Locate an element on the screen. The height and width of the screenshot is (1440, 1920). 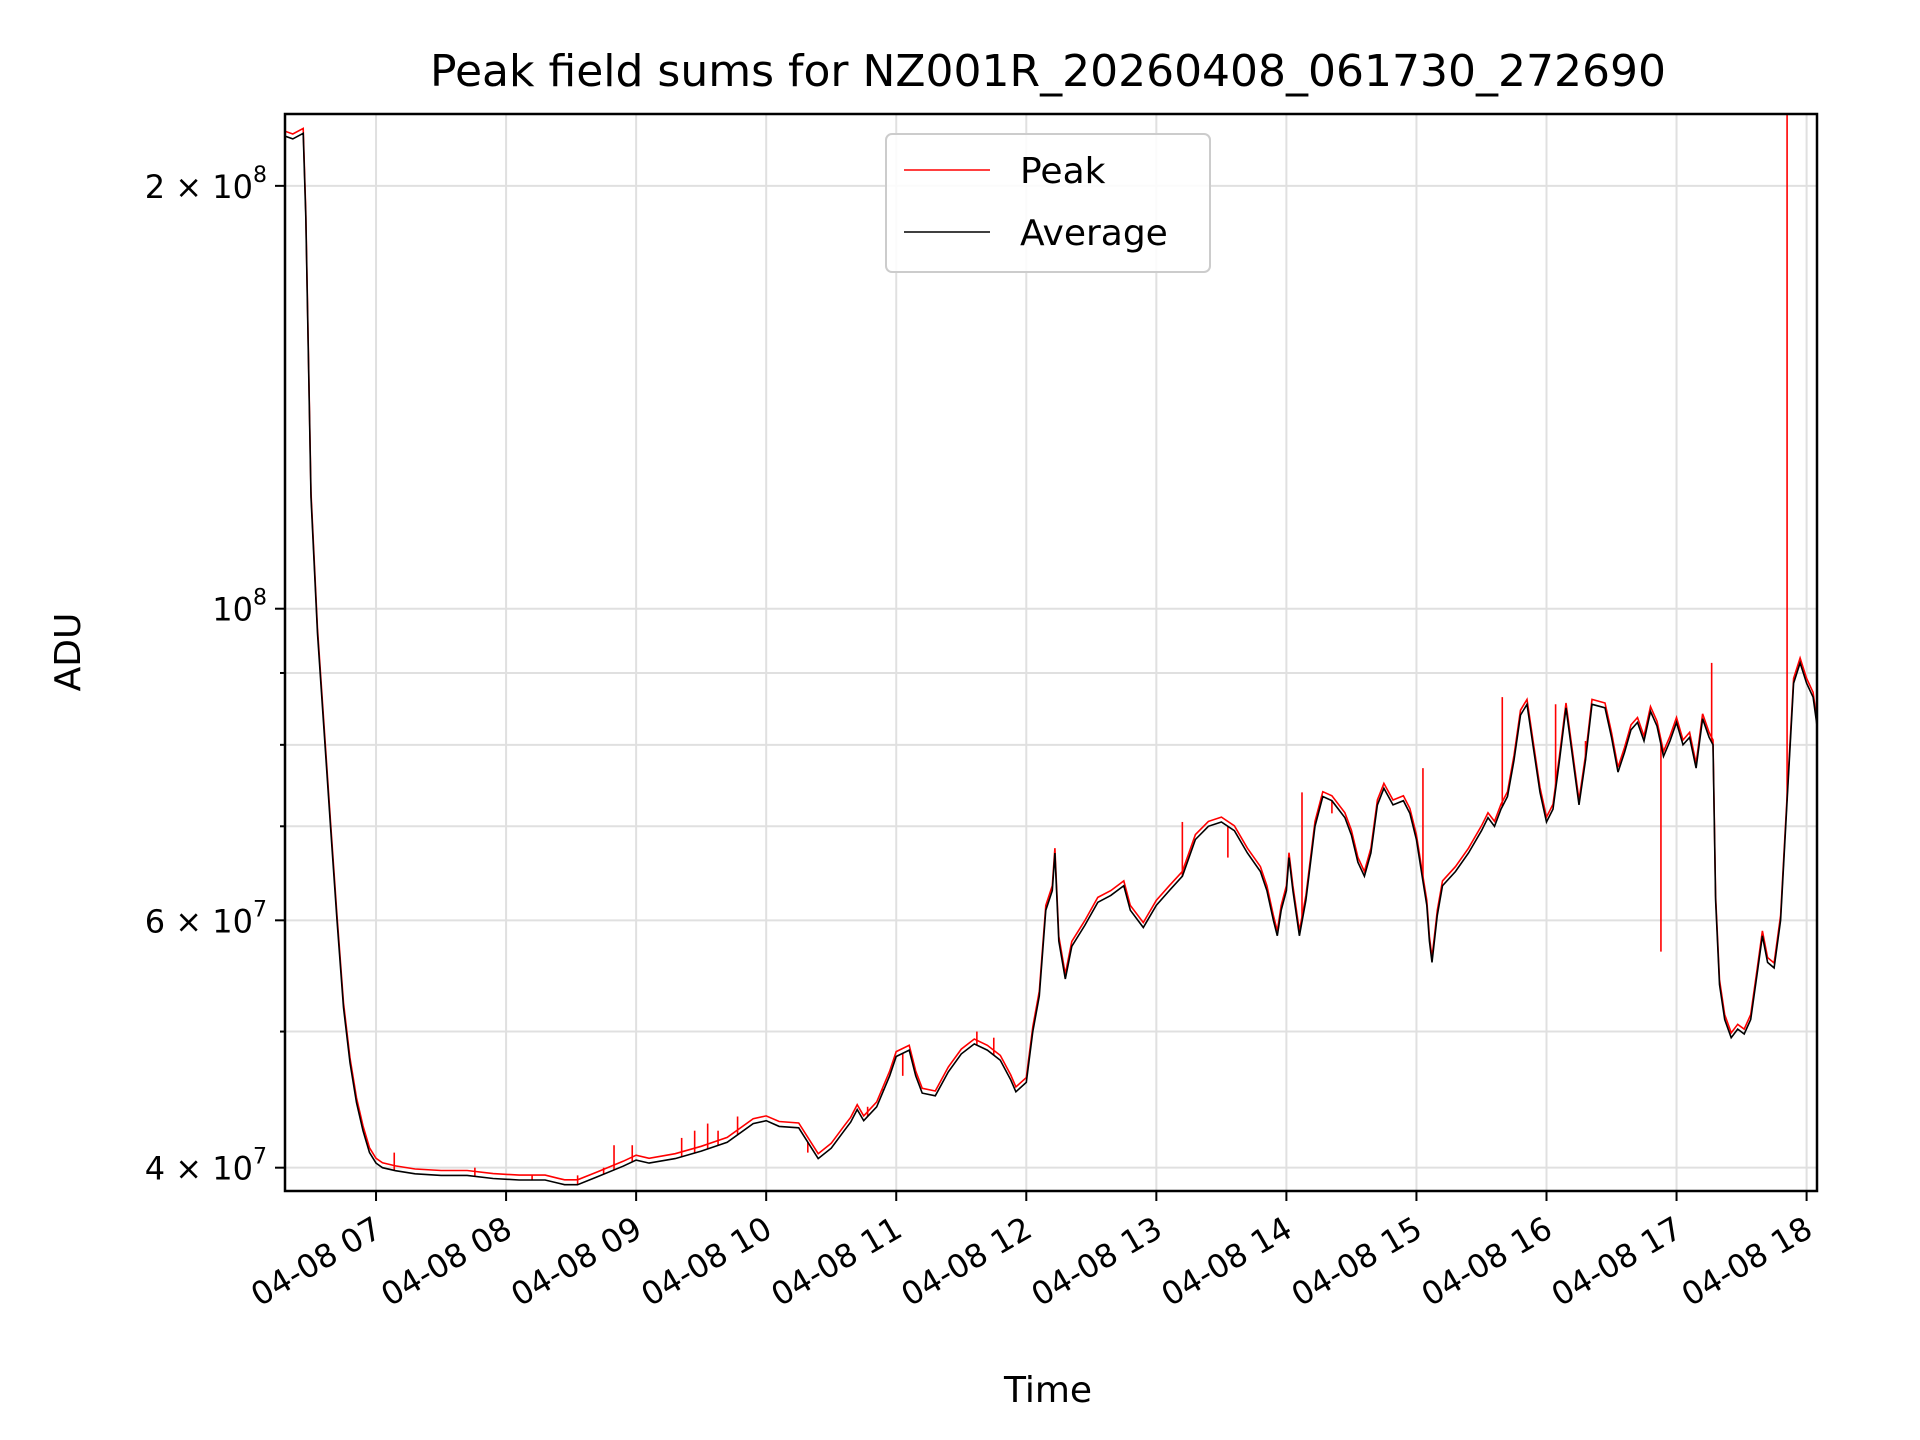
y-axis-label: ADU is located at coordinates (68, 652).